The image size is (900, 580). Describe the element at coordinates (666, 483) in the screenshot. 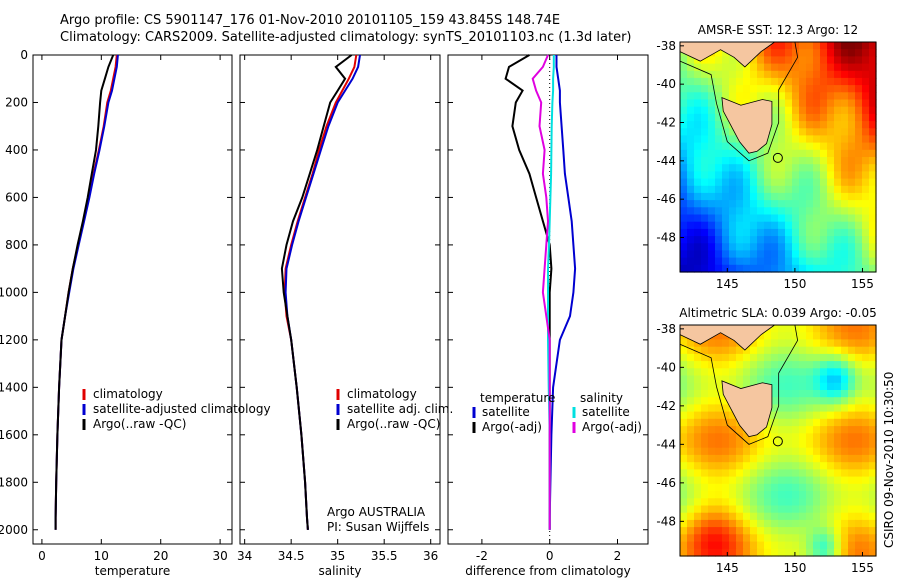

I see `y-tick-label: -46` at that location.